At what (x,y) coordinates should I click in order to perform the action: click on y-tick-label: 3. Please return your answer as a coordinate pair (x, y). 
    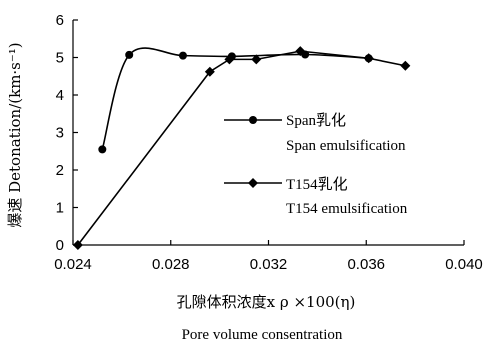
    Looking at the image, I should click on (60, 133).